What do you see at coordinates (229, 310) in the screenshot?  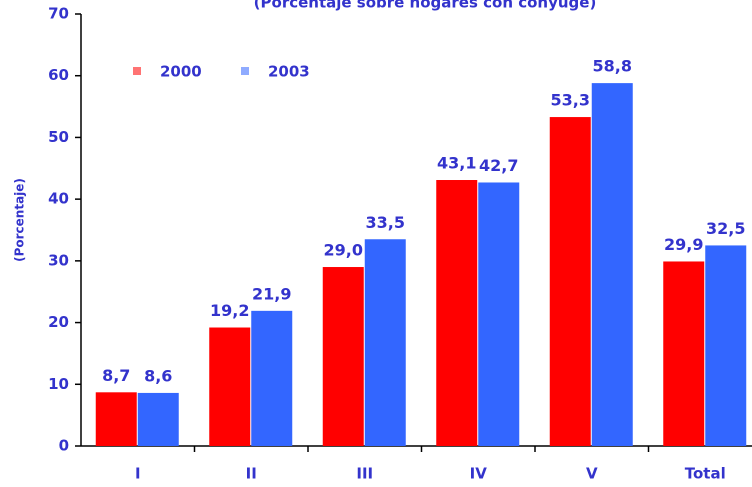 I see `value-label: 19,2` at bounding box center [229, 310].